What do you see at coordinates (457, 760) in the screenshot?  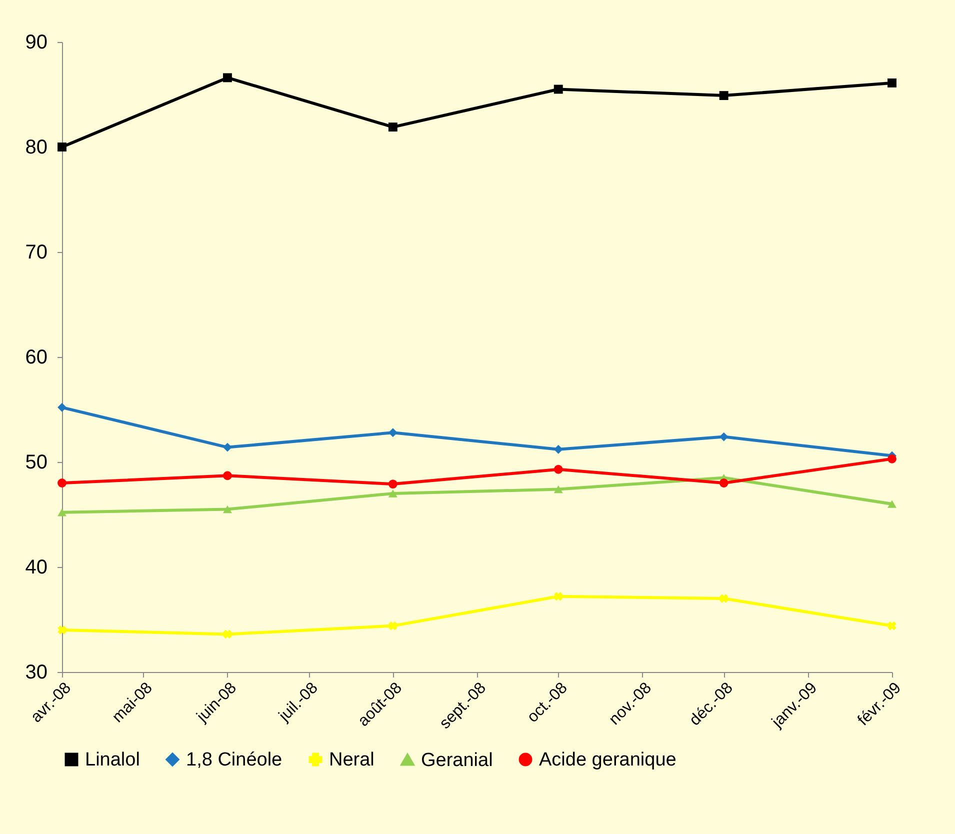 I see `legend-label: Geranial` at bounding box center [457, 760].